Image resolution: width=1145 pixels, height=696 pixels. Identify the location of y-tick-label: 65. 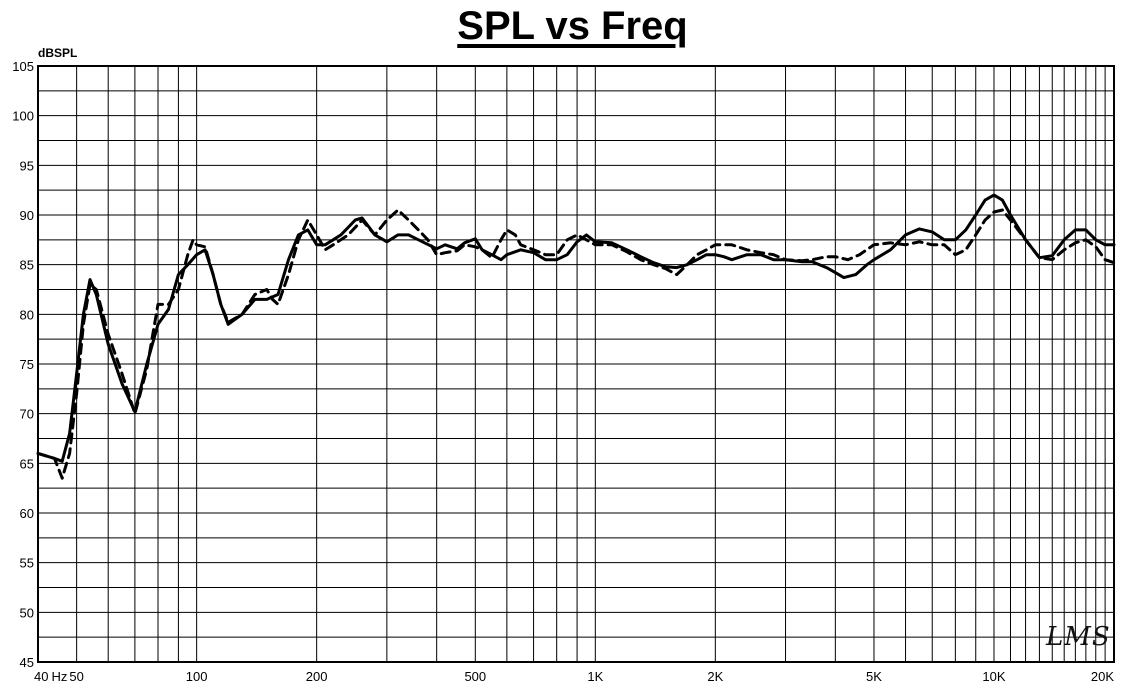
(27, 463).